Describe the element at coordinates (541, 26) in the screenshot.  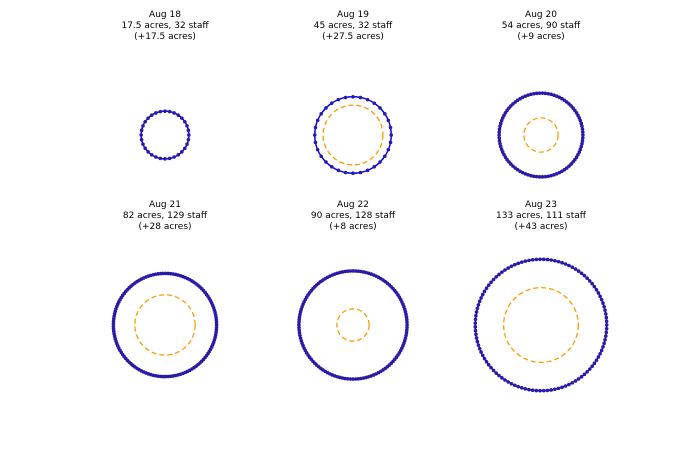
I see `panel-subtitle: 54 acres, 90 staff` at that location.